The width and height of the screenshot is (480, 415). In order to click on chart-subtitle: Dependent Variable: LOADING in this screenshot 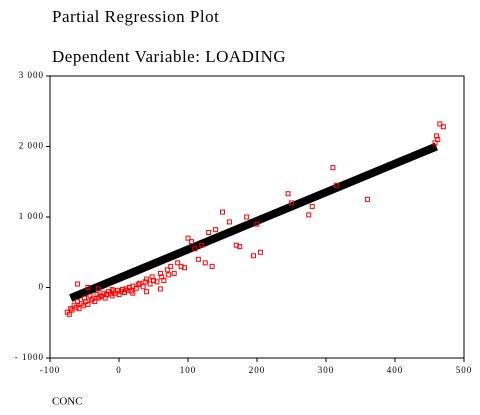, I will do `click(169, 56)`.